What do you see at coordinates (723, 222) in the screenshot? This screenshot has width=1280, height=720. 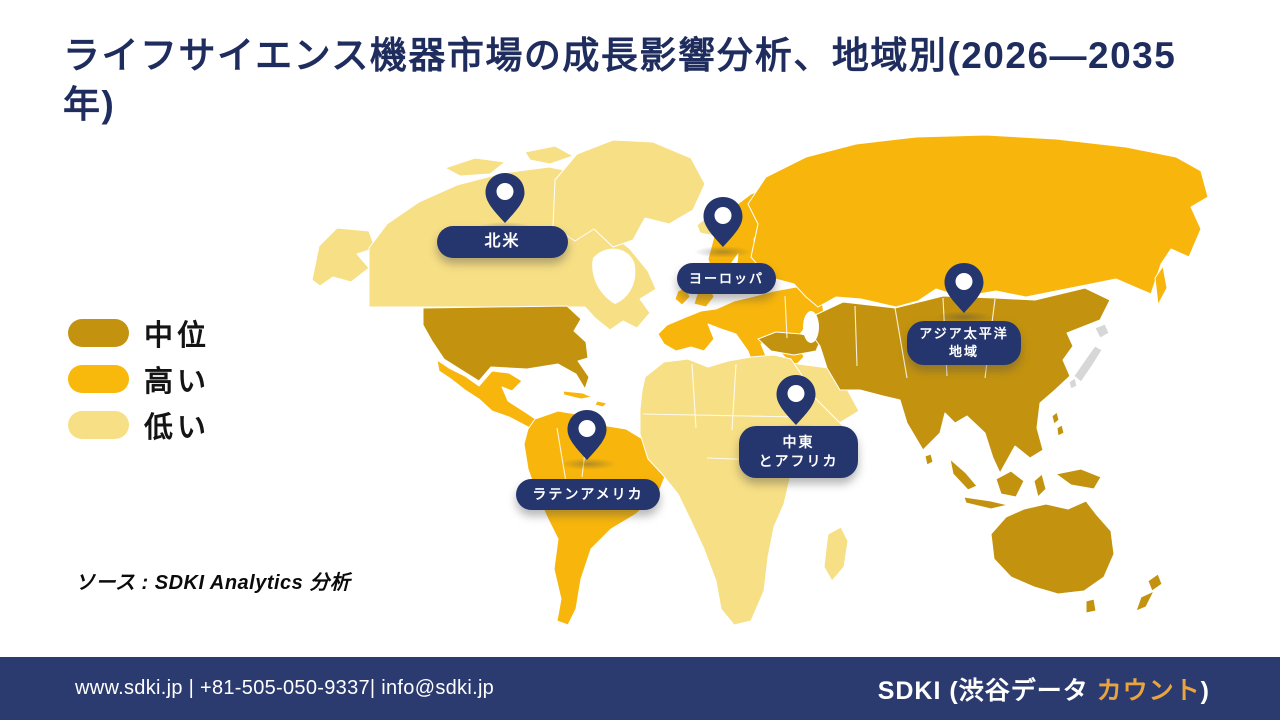 I see `map-pin-icon-europe` at bounding box center [723, 222].